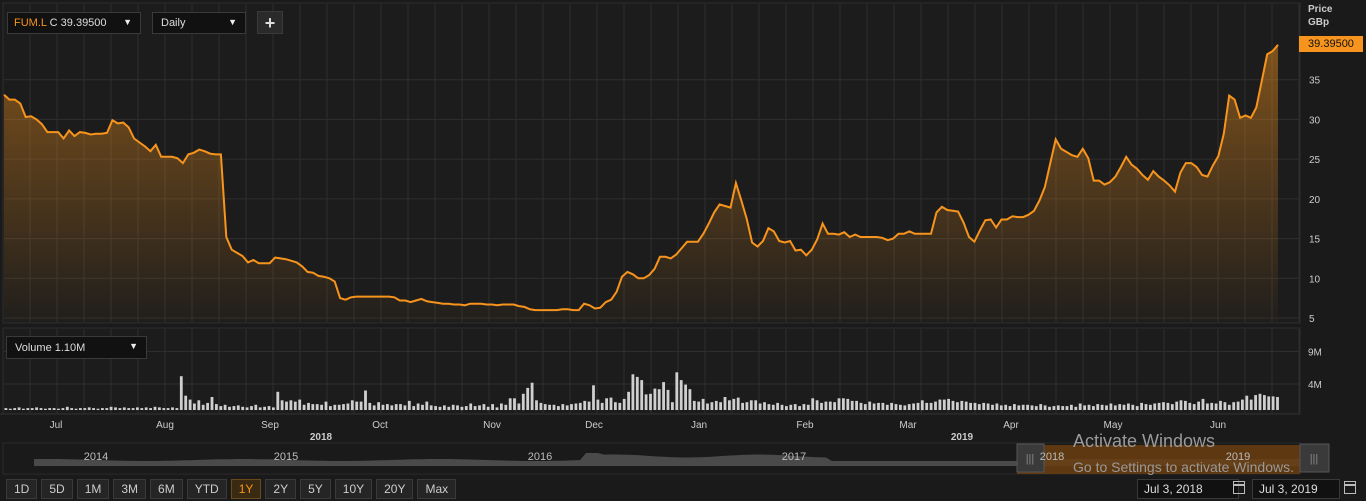  Describe the element at coordinates (1030, 458) in the screenshot. I see `navigator-left-handle` at that location.